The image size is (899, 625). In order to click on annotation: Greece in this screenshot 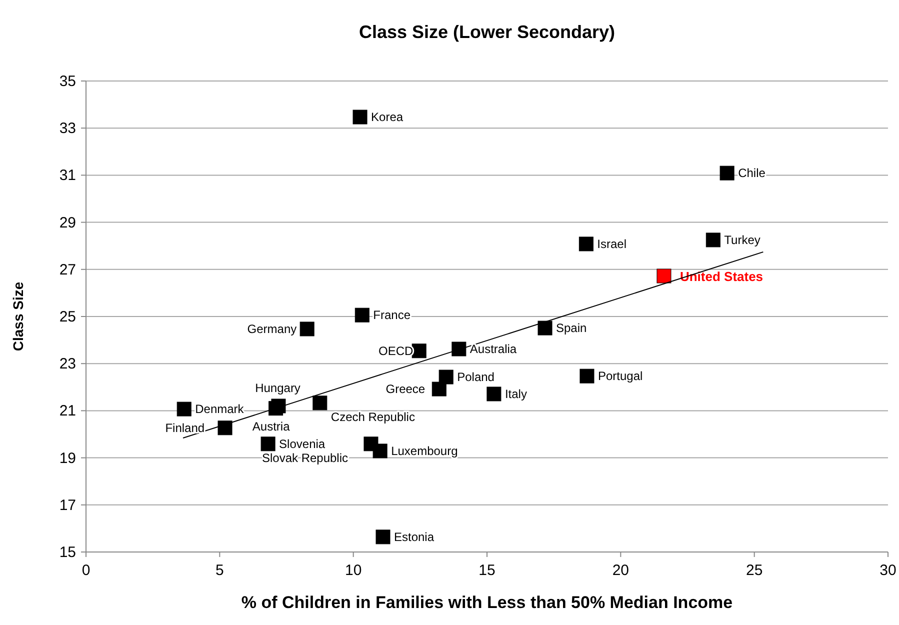, I will do `click(406, 389)`.